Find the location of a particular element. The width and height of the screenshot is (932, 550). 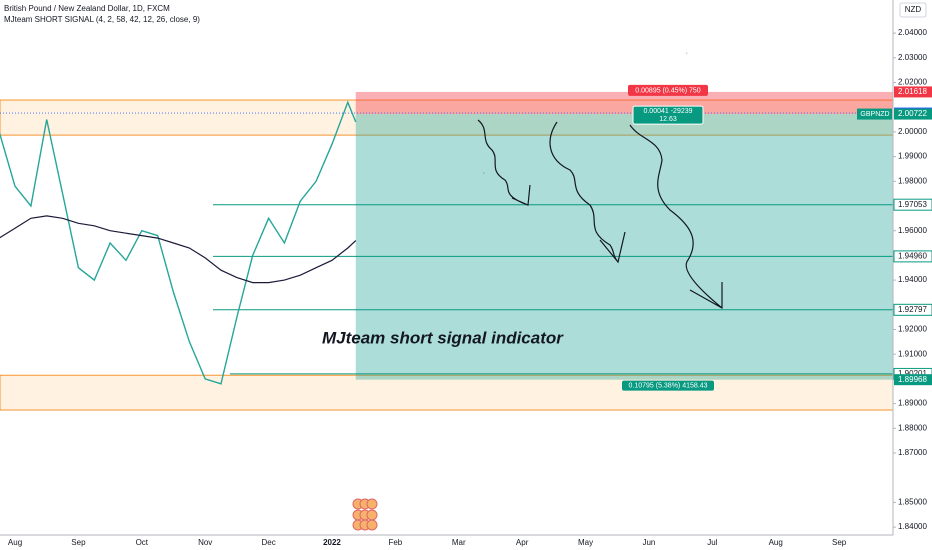

x-tick-label: 2022 is located at coordinates (332, 542).